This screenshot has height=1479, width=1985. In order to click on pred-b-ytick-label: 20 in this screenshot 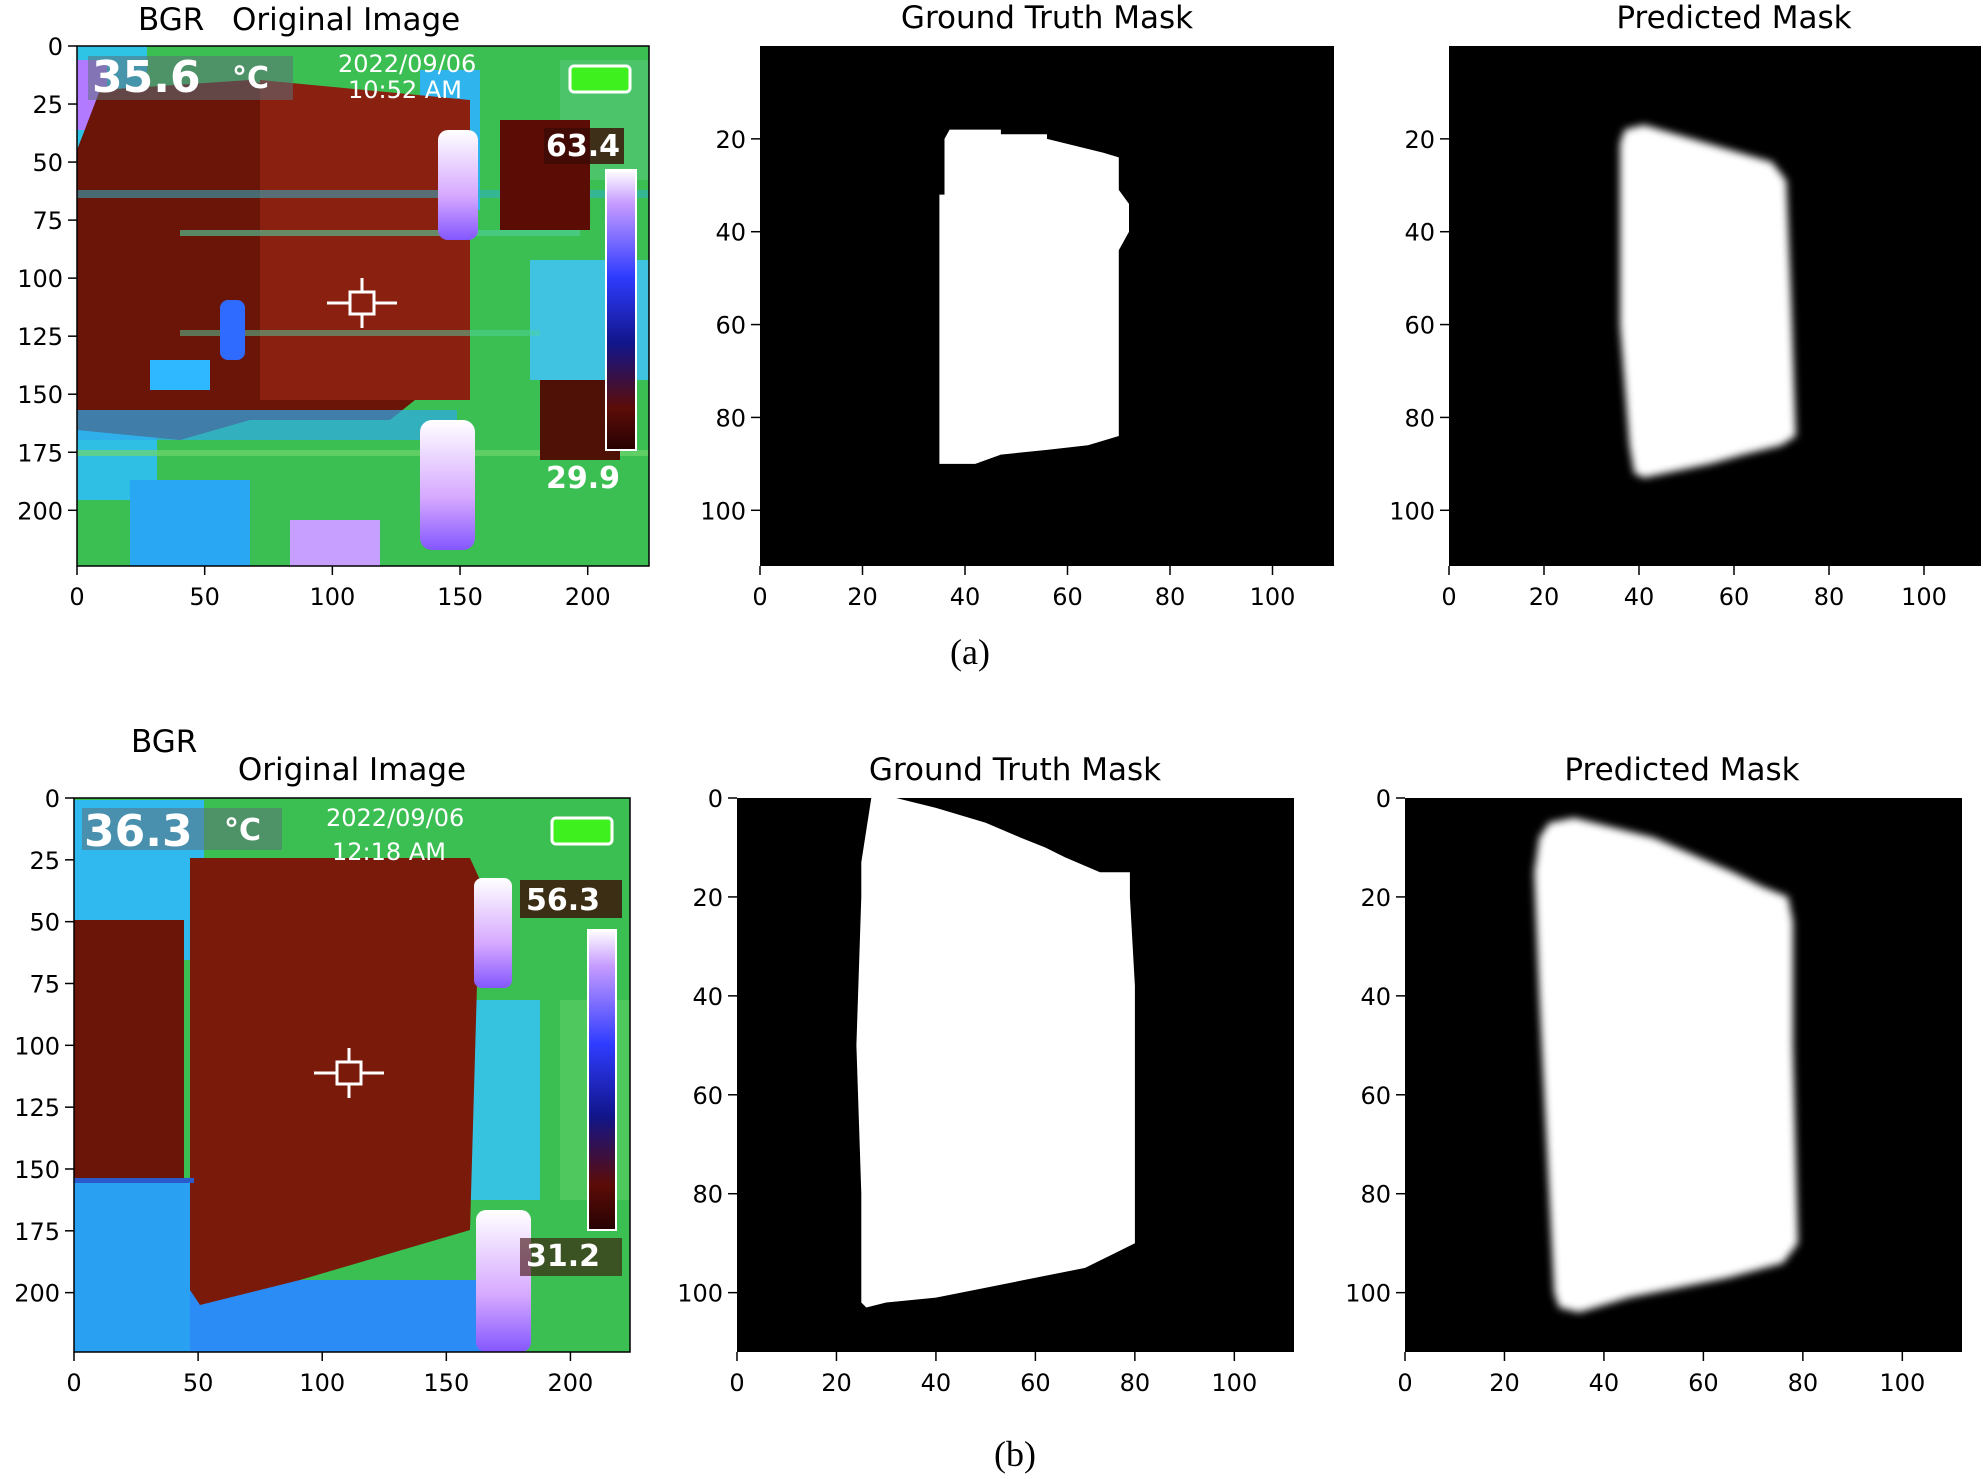, I will do `click(1375, 898)`.